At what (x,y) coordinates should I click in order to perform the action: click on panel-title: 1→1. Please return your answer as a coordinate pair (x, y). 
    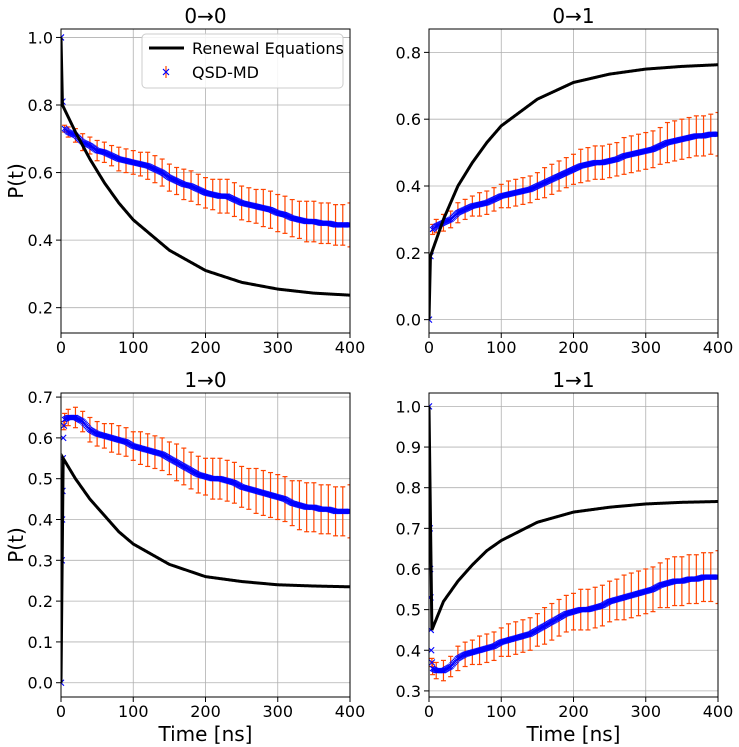
    Looking at the image, I should click on (573, 380).